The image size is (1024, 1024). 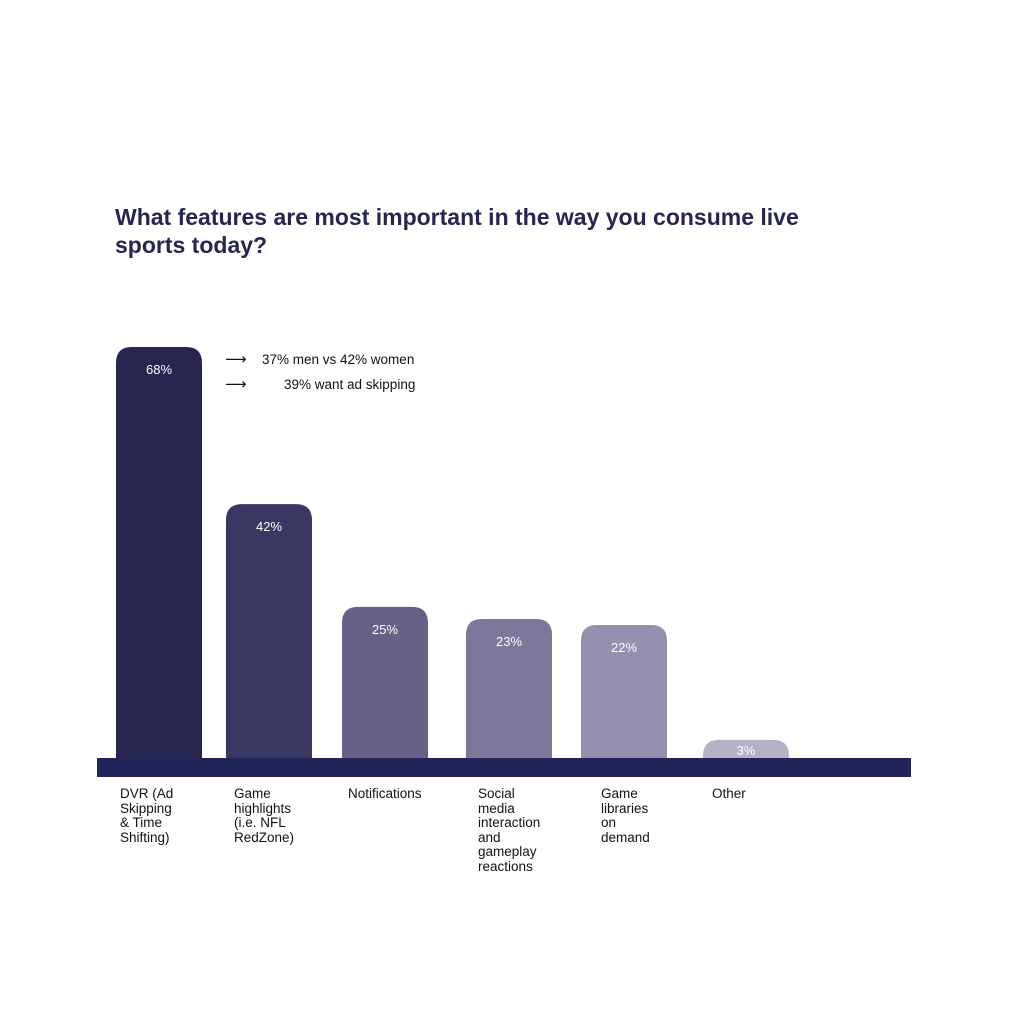 What do you see at coordinates (264, 837) in the screenshot?
I see `category-label-line: RedZone)` at bounding box center [264, 837].